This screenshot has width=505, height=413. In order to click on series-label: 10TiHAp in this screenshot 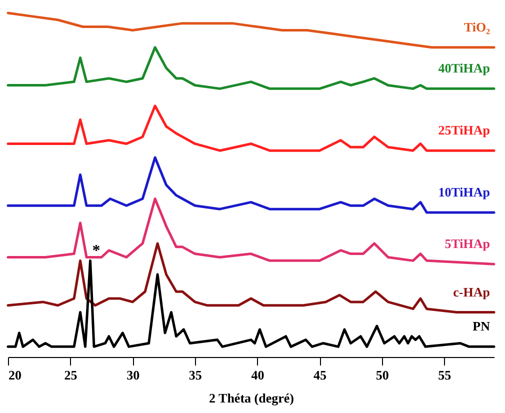, I will do `click(464, 192)`.